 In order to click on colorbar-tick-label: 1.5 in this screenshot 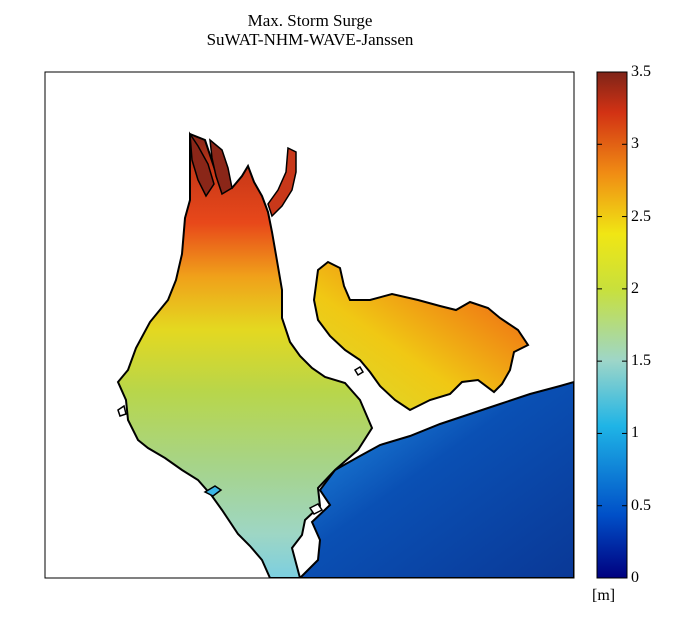, I will do `click(641, 361)`.